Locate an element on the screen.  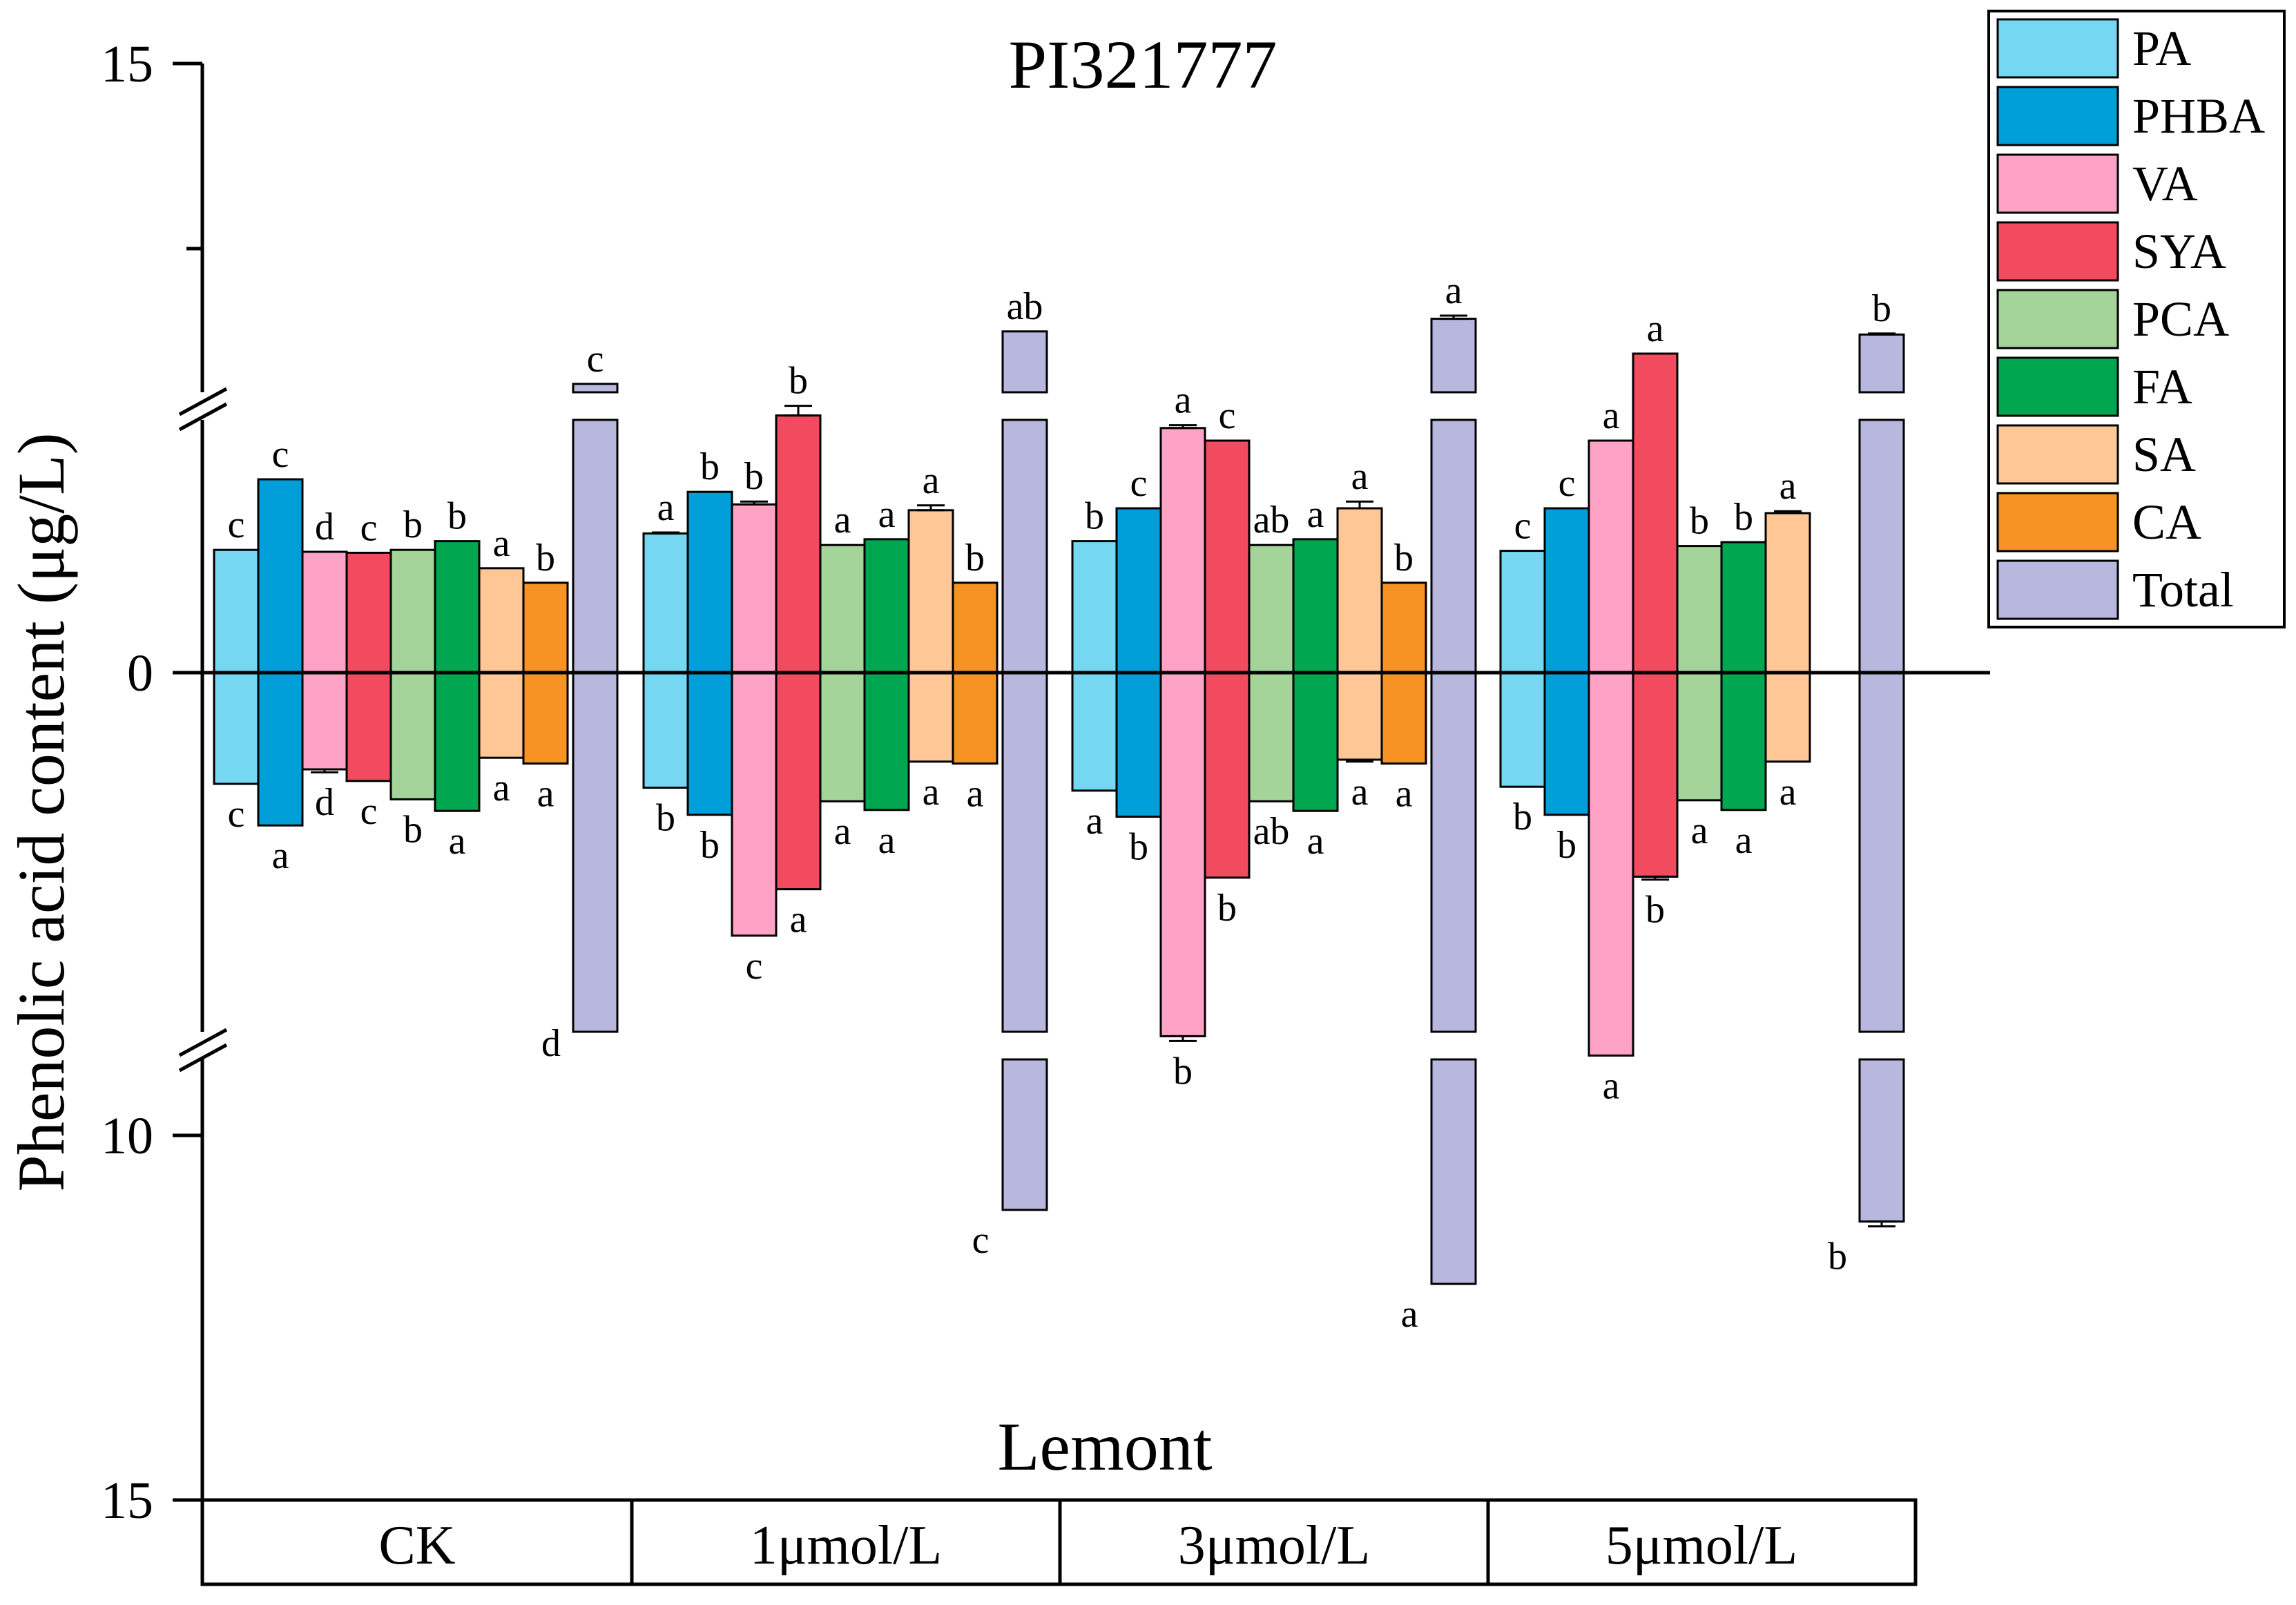
bar-fa-5-mol-l-top-sig-label: b is located at coordinates (1743, 517).